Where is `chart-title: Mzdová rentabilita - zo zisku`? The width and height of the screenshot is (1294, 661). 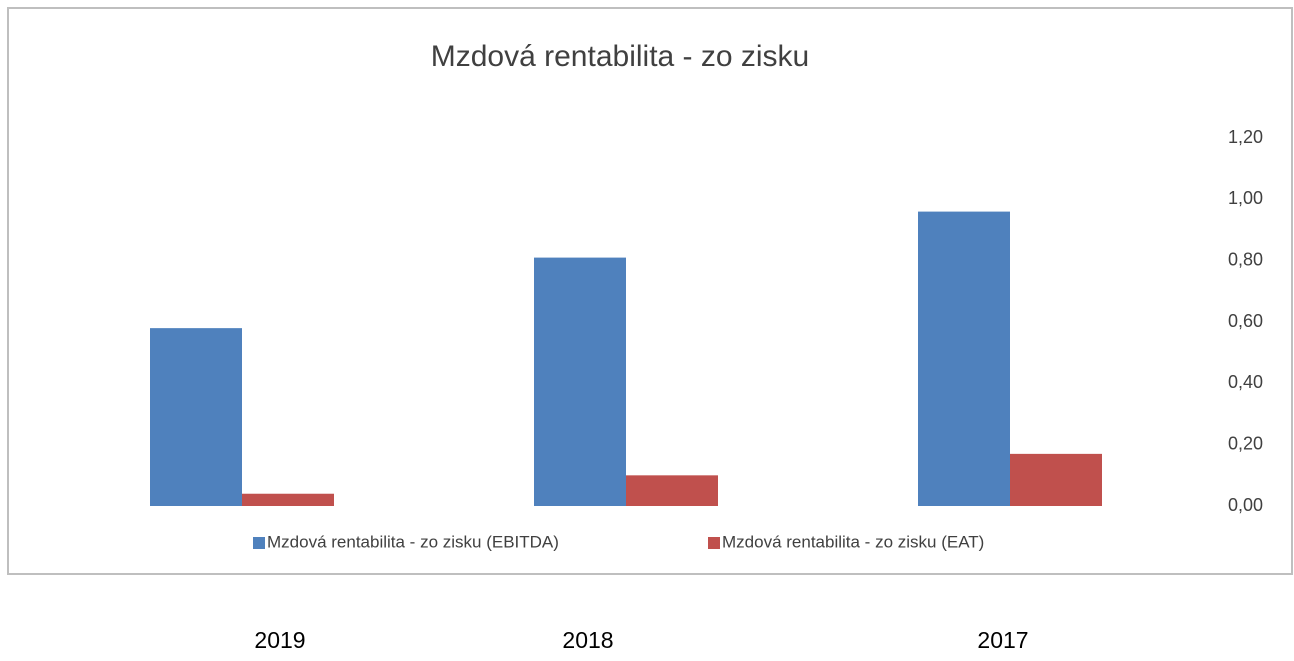
chart-title: Mzdová rentabilita - zo zisku is located at coordinates (620, 56).